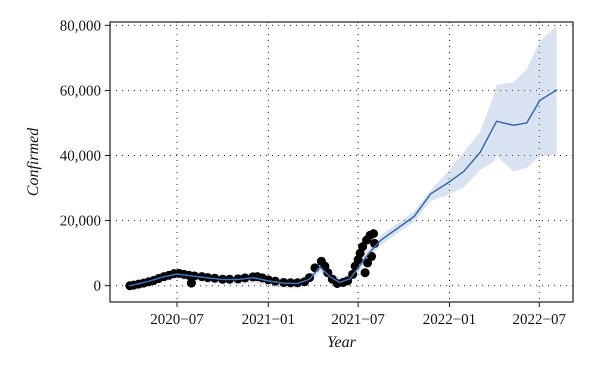 The image size is (600, 375). I want to click on y-tick-label: 40,000, so click(80, 156).